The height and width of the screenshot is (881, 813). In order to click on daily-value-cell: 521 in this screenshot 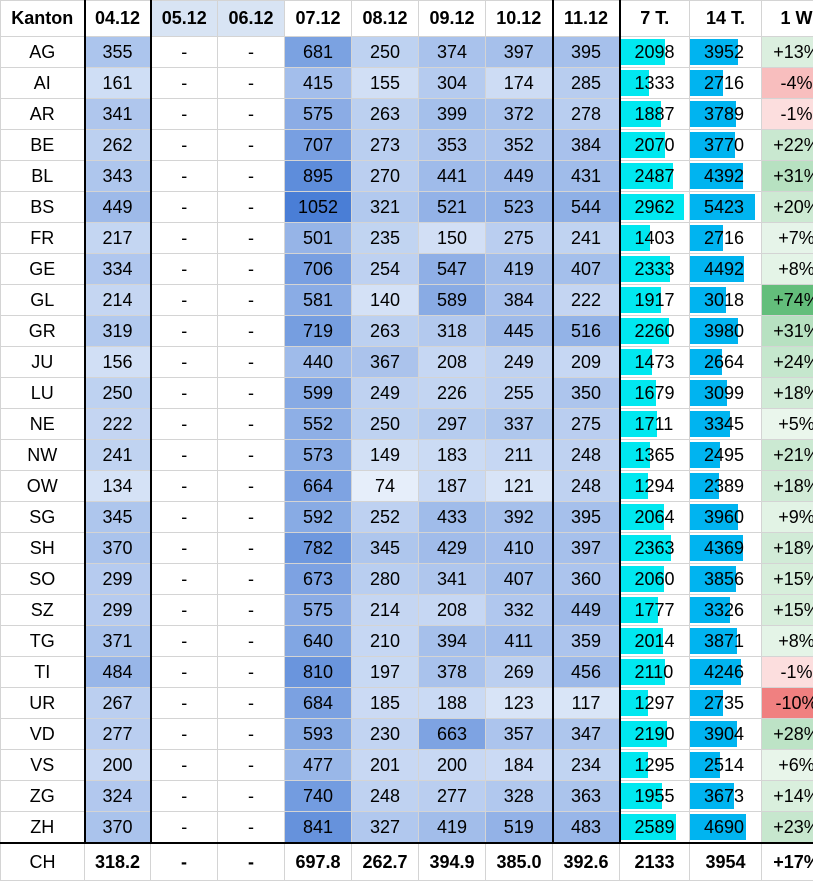, I will do `click(452, 207)`.